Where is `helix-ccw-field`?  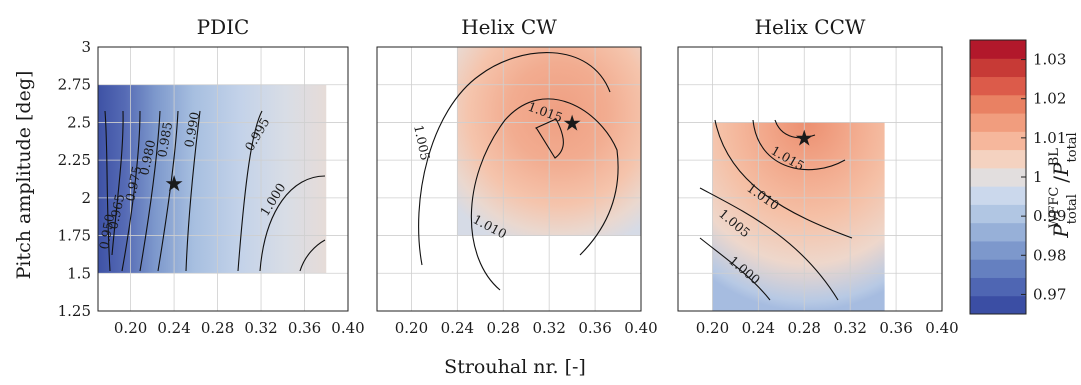
helix-ccw-field is located at coordinates (798, 216).